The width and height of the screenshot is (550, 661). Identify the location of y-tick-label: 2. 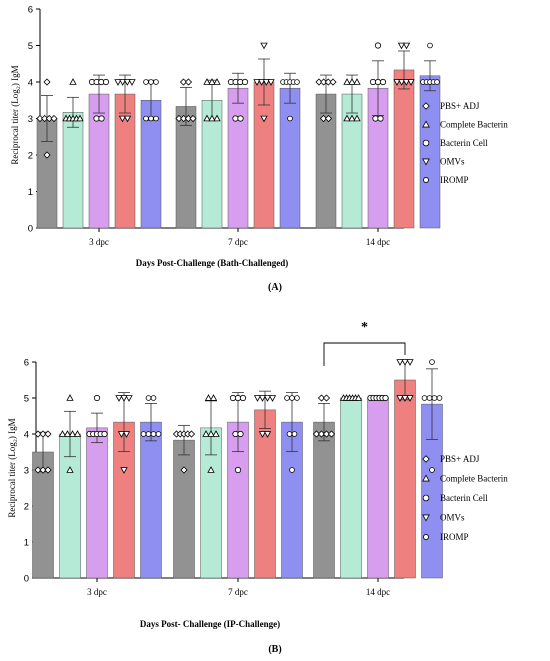
(26, 507).